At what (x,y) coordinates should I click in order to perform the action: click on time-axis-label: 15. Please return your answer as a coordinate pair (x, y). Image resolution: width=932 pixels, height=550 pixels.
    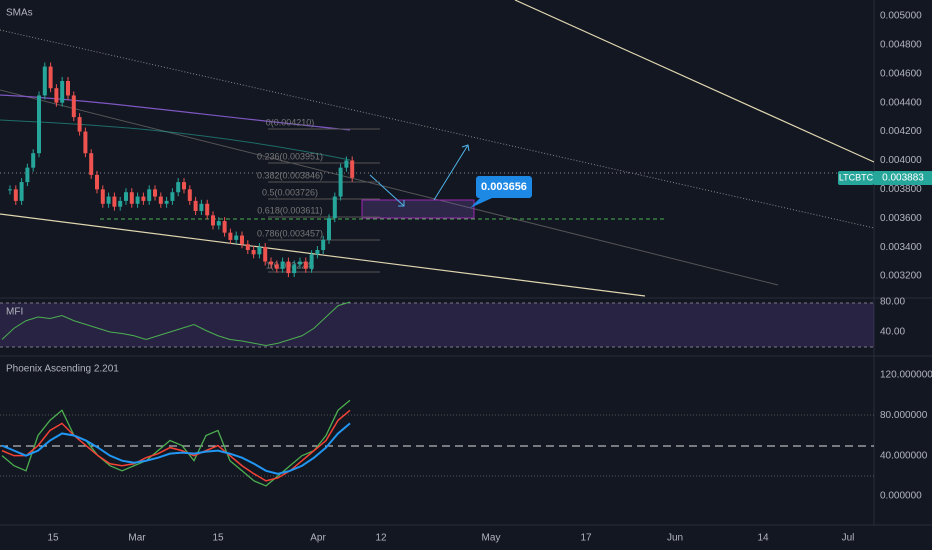
    Looking at the image, I should click on (218, 538).